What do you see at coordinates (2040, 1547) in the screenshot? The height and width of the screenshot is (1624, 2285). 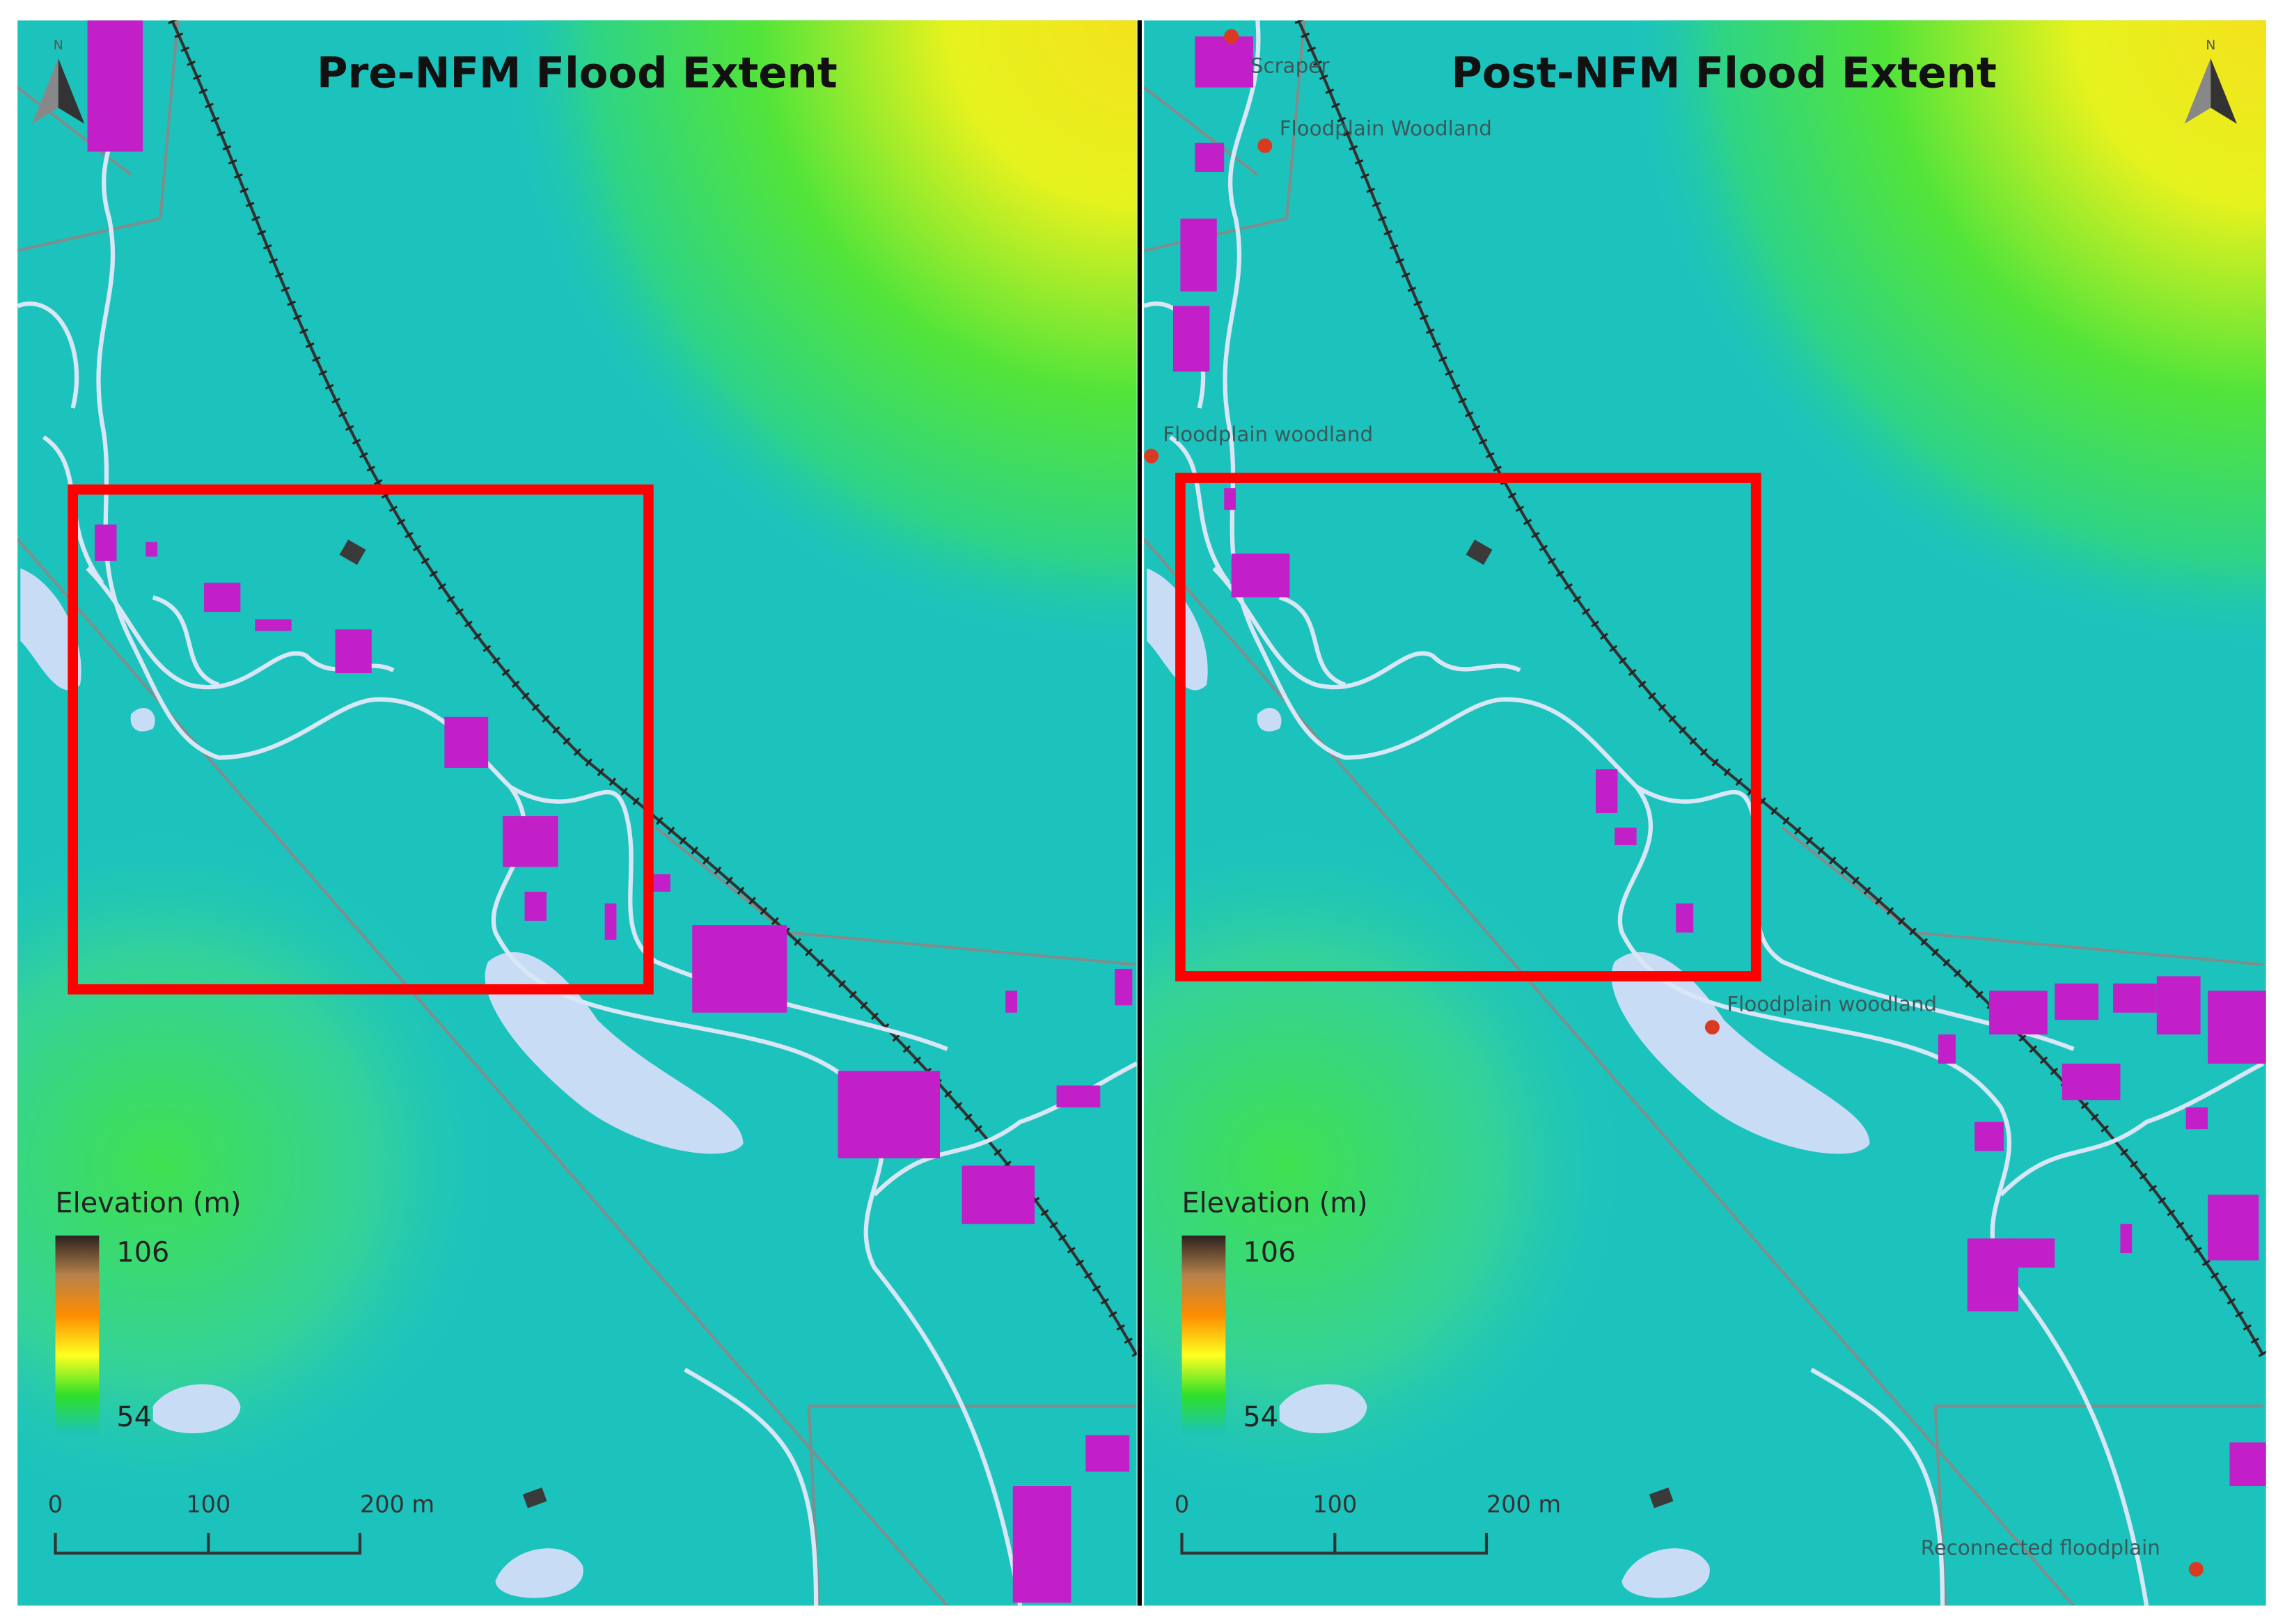 I see `measure-label: Reconnected floodplain` at bounding box center [2040, 1547].